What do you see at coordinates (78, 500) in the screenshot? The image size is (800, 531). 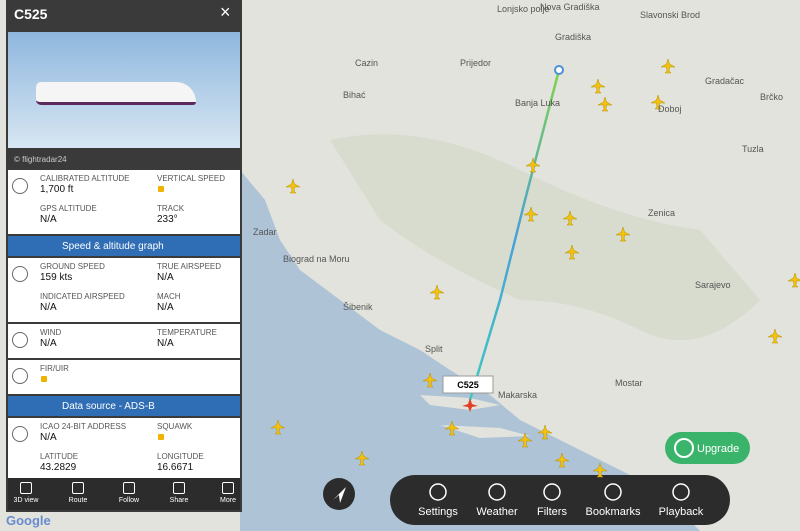 I see `panel-toolbar-button: Route` at bounding box center [78, 500].